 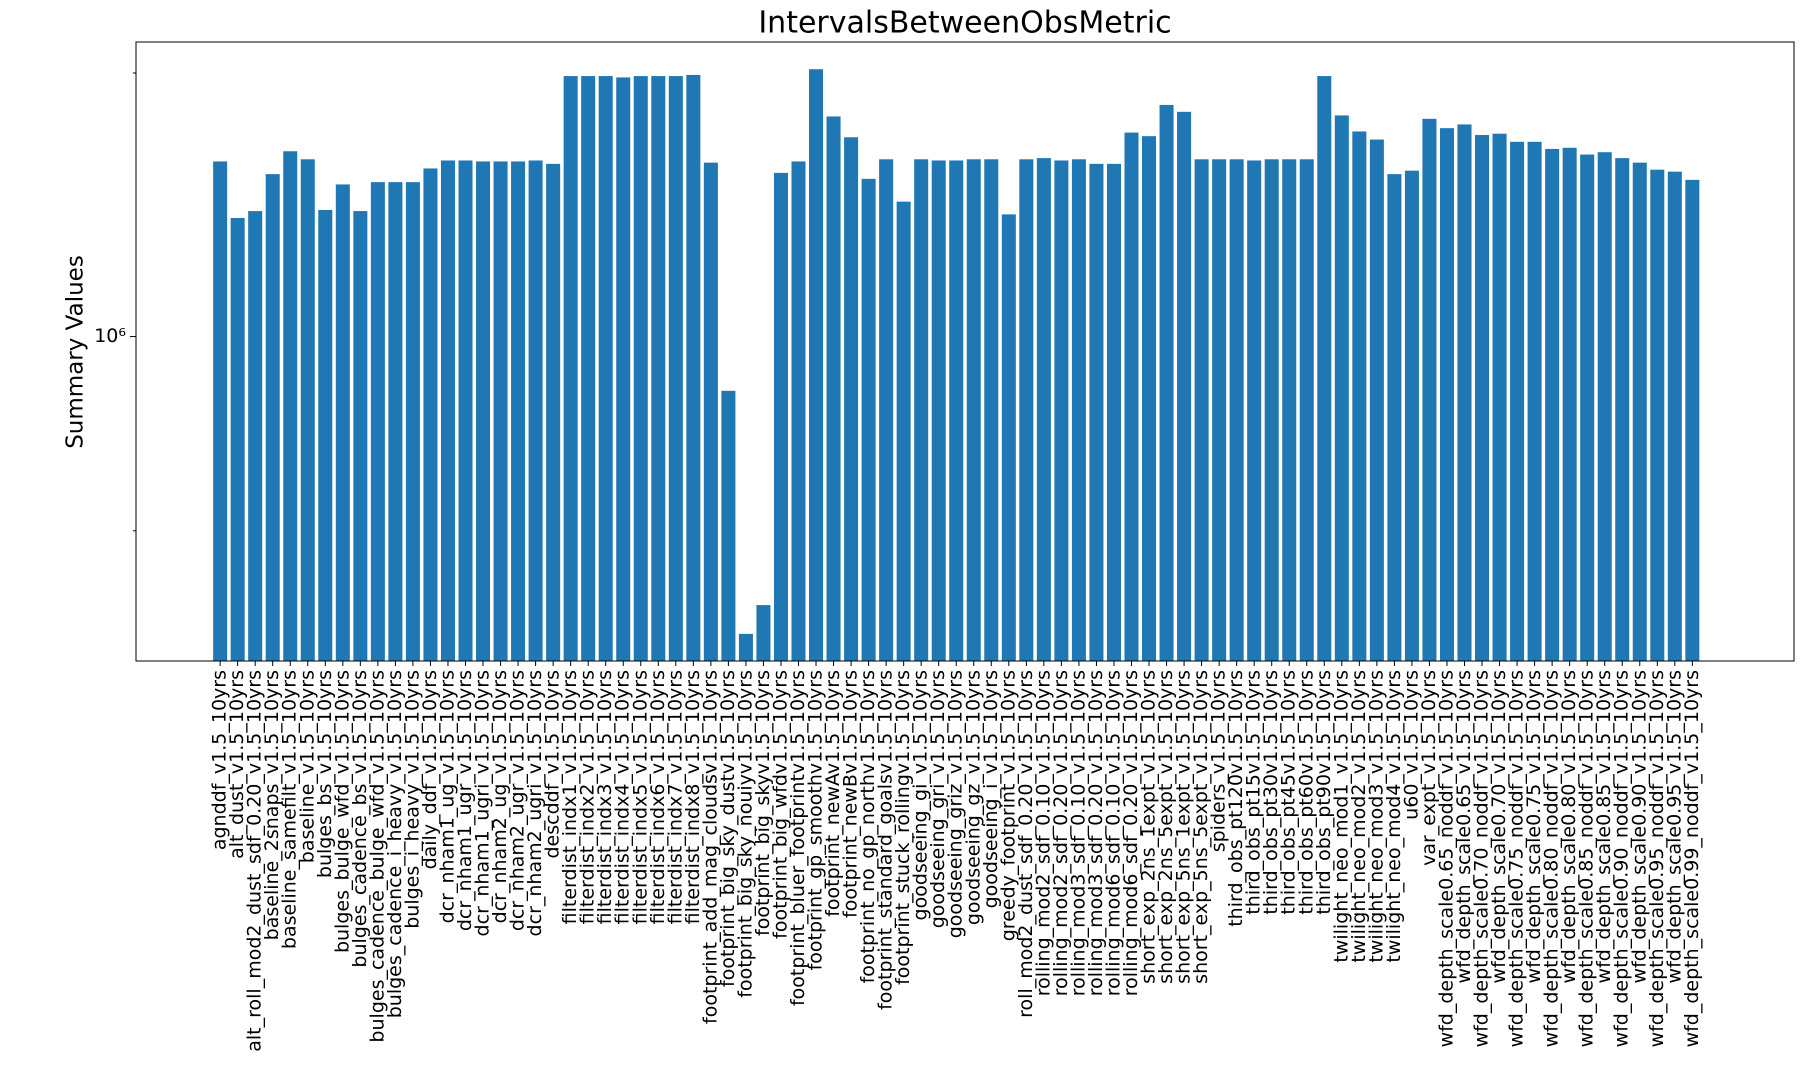 What do you see at coordinates (1411, 745) in the screenshot?
I see `x-tick-label: u60_v1.5_10yrs` at bounding box center [1411, 745].